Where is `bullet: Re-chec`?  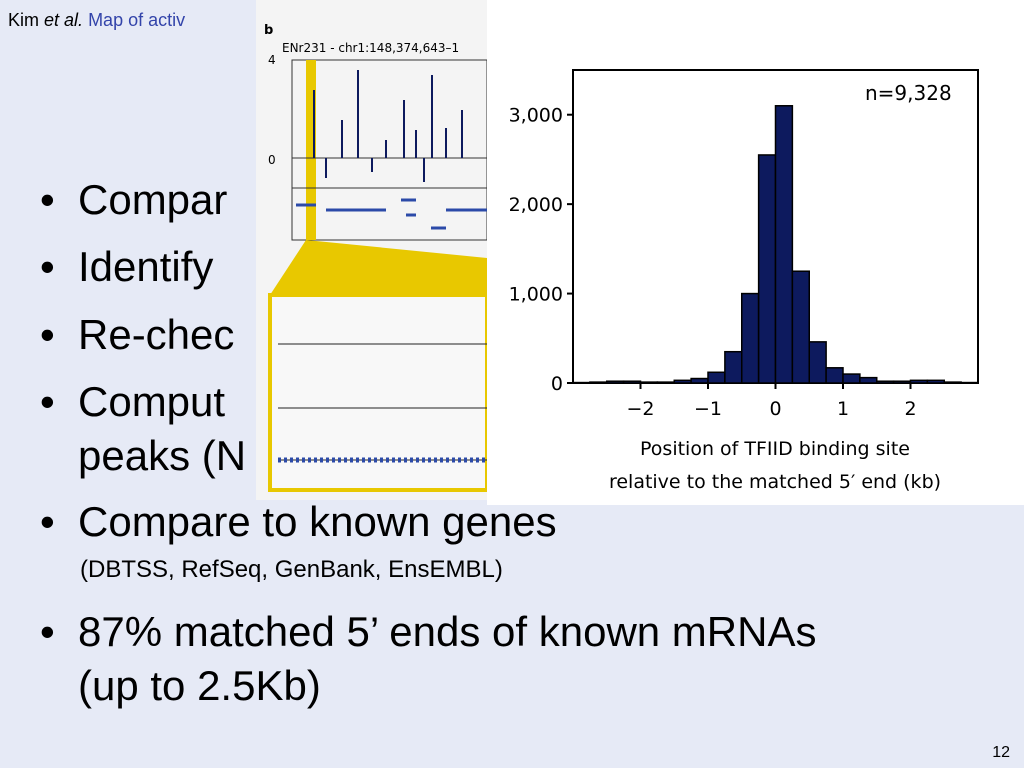
bullet: Re-chec is located at coordinates (137, 335).